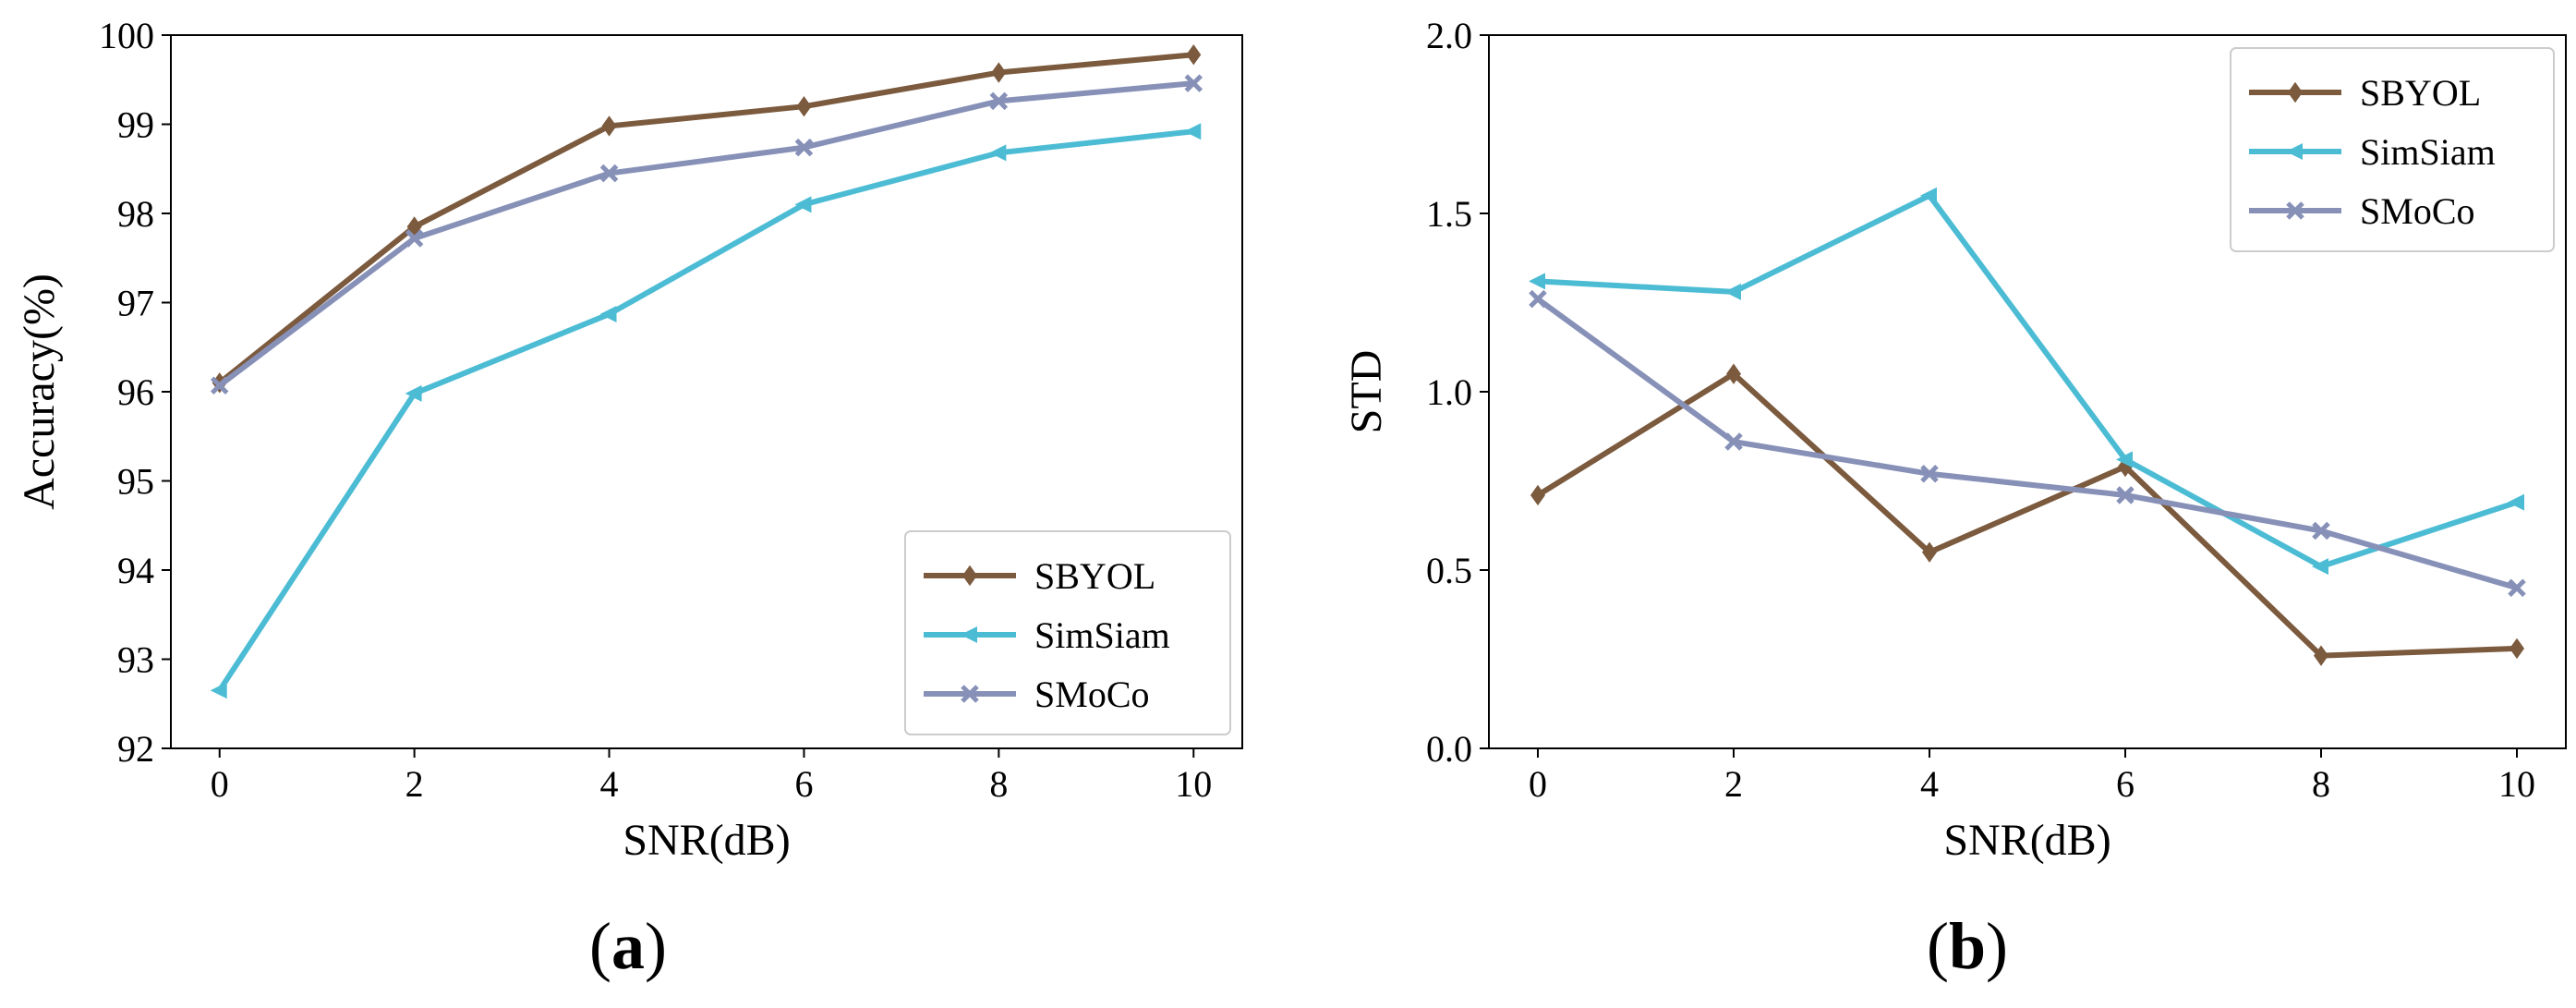 Image resolution: width=2576 pixels, height=1008 pixels. Describe the element at coordinates (1449, 392) in the screenshot. I see `y-tick-label: 1.0` at that location.